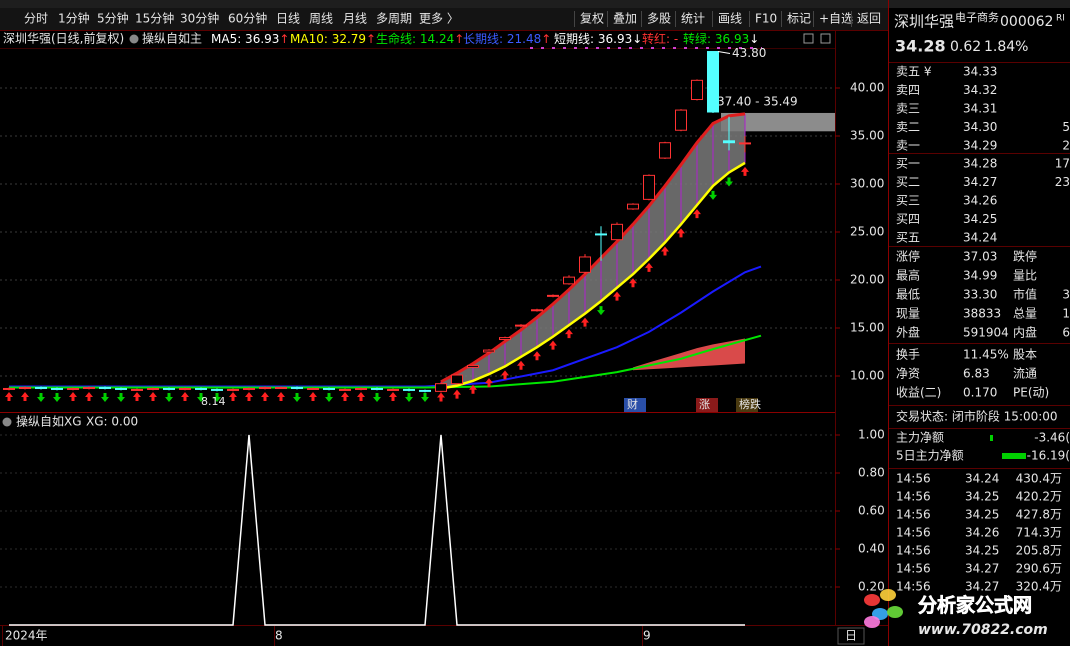 The image size is (1070, 646). What do you see at coordinates (394, 19) in the screenshot?
I see `period-button: 多周期` at bounding box center [394, 19].